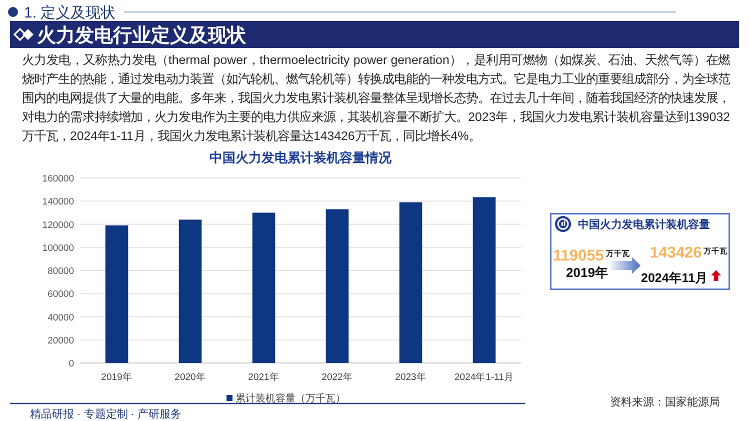  I want to click on chart-title: 中国火力发电累计装机容量情况, so click(301, 157).